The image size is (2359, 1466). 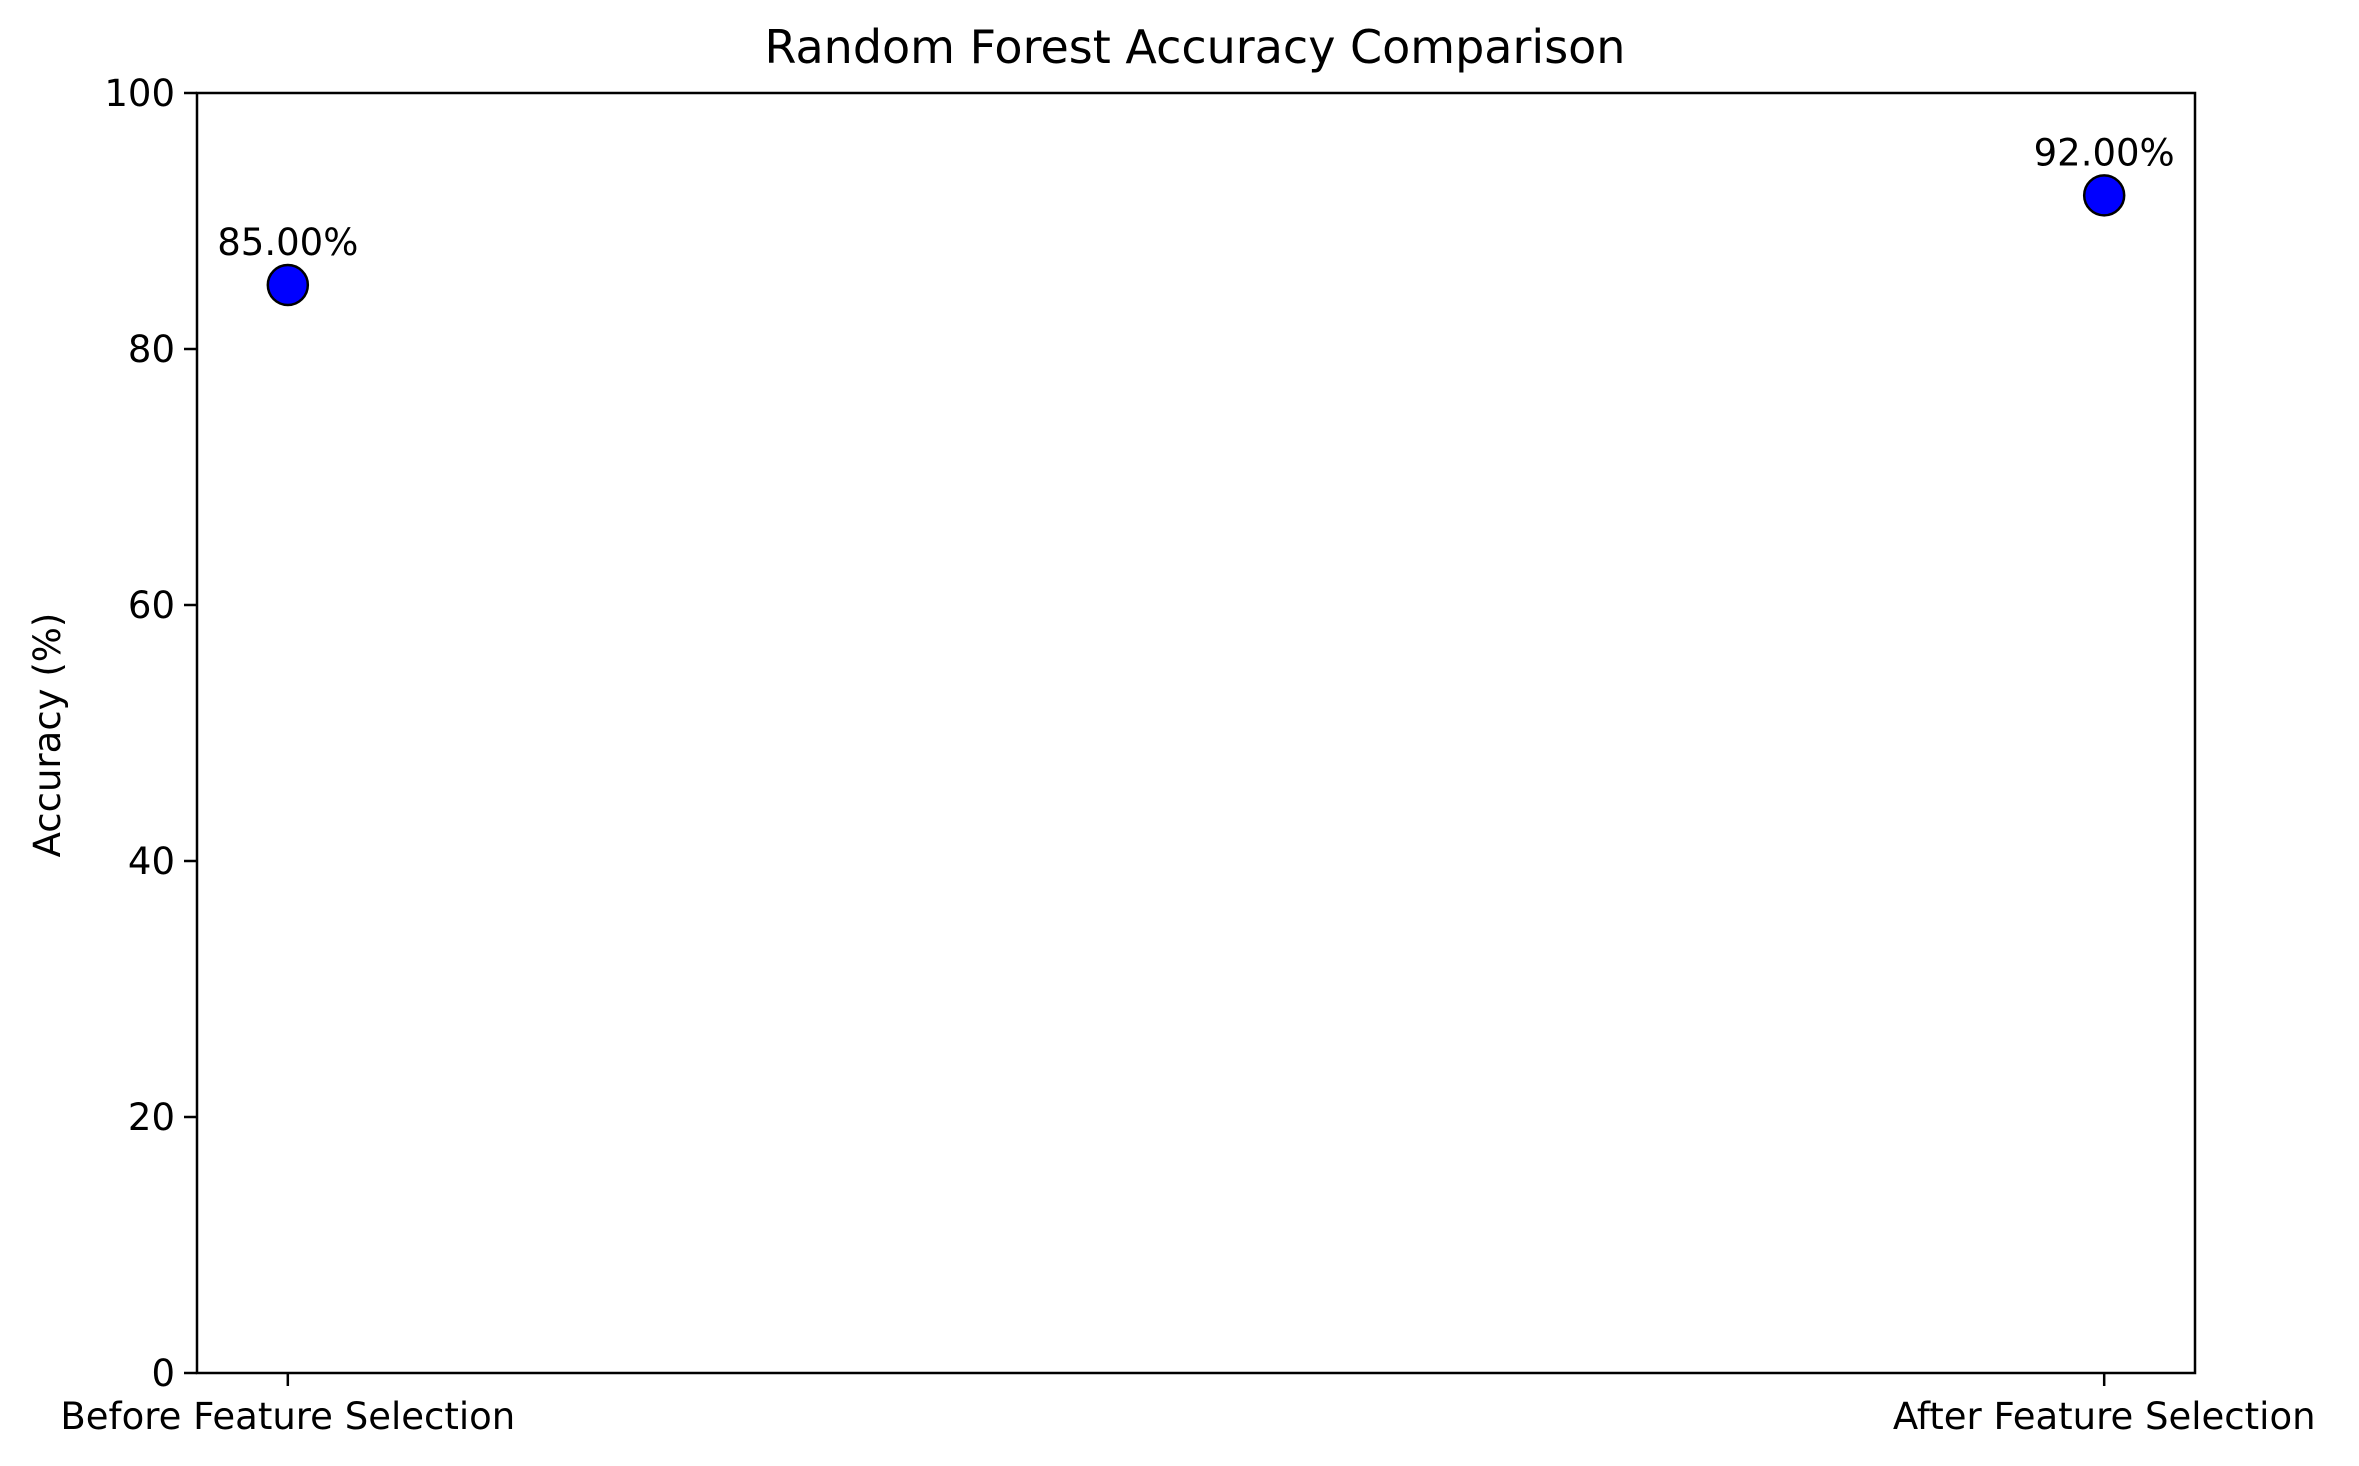 I want to click on data-labels: 85.00% 92.00%, so click(x=1195, y=197).